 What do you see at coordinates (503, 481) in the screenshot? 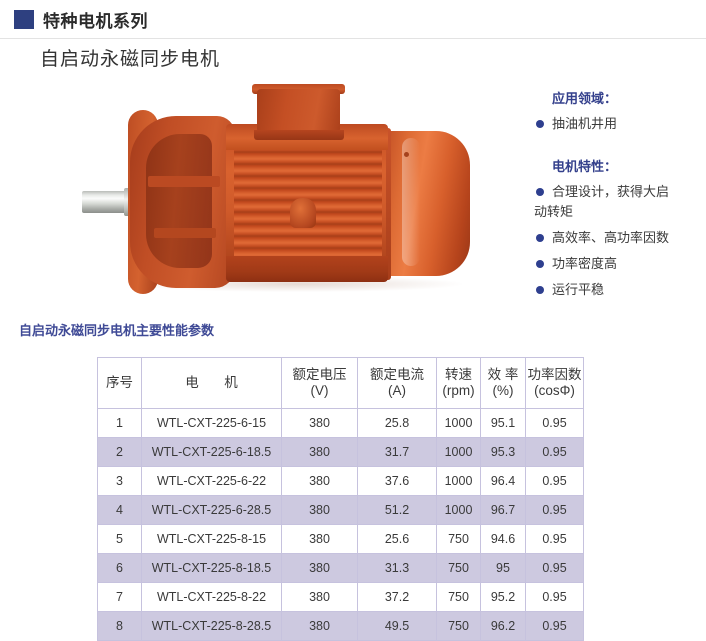
I see `cell-efficiency: 96.4` at bounding box center [503, 481].